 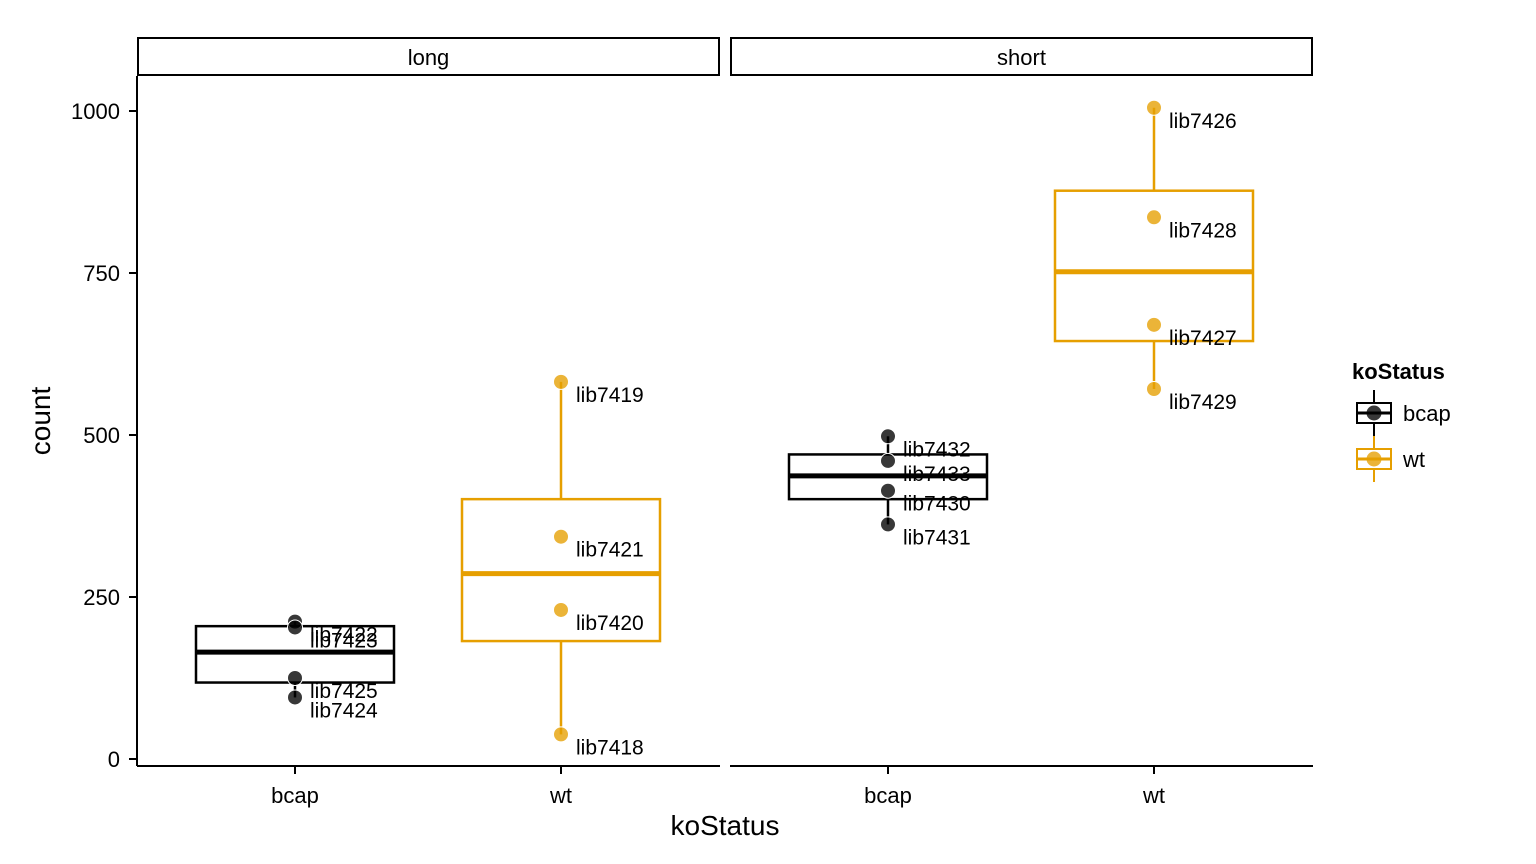 I want to click on point-label: lib7430, so click(x=937, y=504).